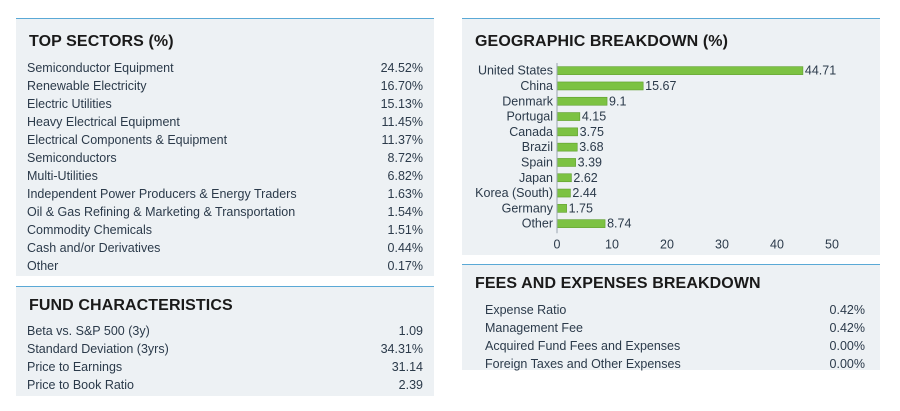 This screenshot has height=411, width=900. What do you see at coordinates (101, 41) in the screenshot?
I see `top-sectors-title: TOP SECTORS (%)` at bounding box center [101, 41].